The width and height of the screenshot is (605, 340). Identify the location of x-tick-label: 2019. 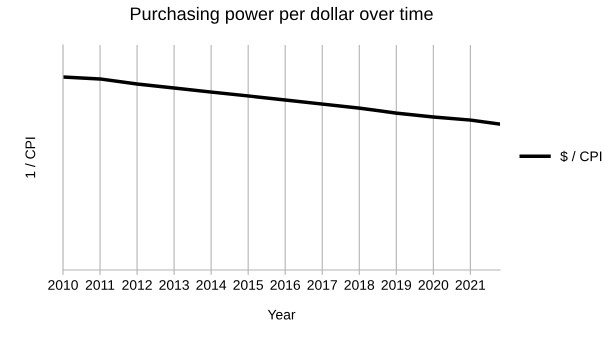
(397, 285).